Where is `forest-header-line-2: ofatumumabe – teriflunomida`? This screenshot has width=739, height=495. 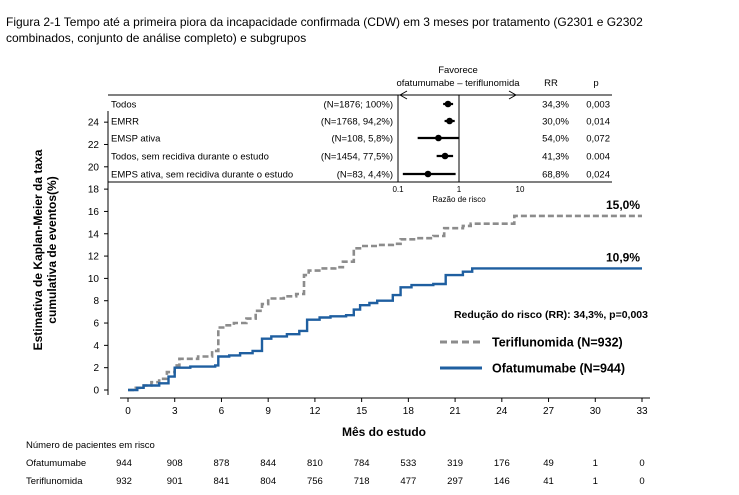
forest-header-line-2: ofatumumabe – teriflunomida is located at coordinates (458, 83).